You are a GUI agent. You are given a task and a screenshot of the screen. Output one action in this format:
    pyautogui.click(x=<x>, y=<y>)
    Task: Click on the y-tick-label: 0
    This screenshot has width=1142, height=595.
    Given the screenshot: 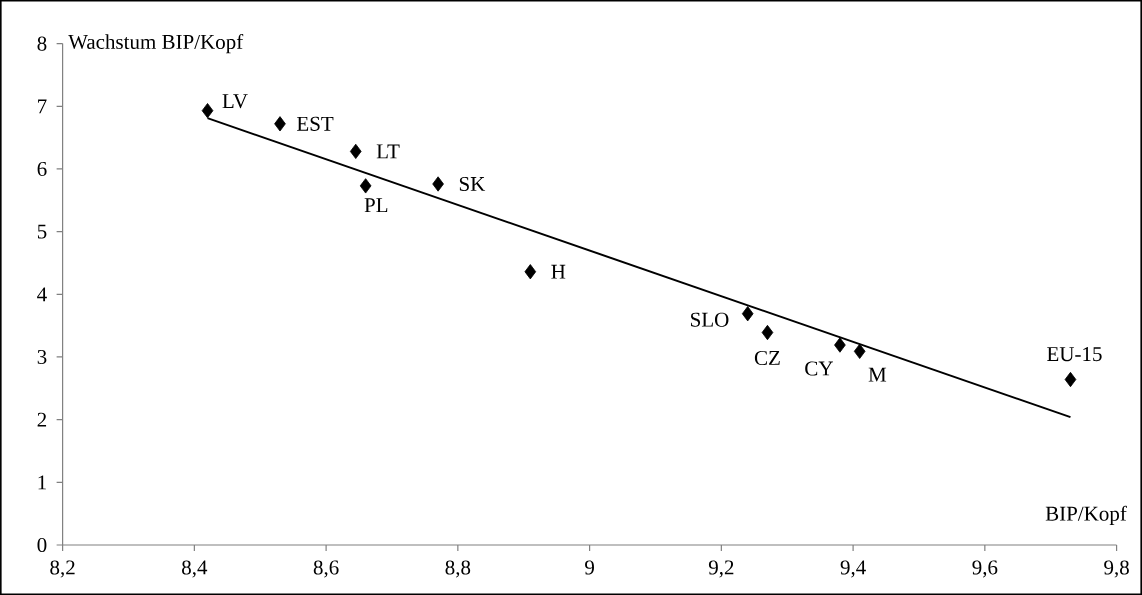 What is the action you would take?
    pyautogui.click(x=42, y=545)
    